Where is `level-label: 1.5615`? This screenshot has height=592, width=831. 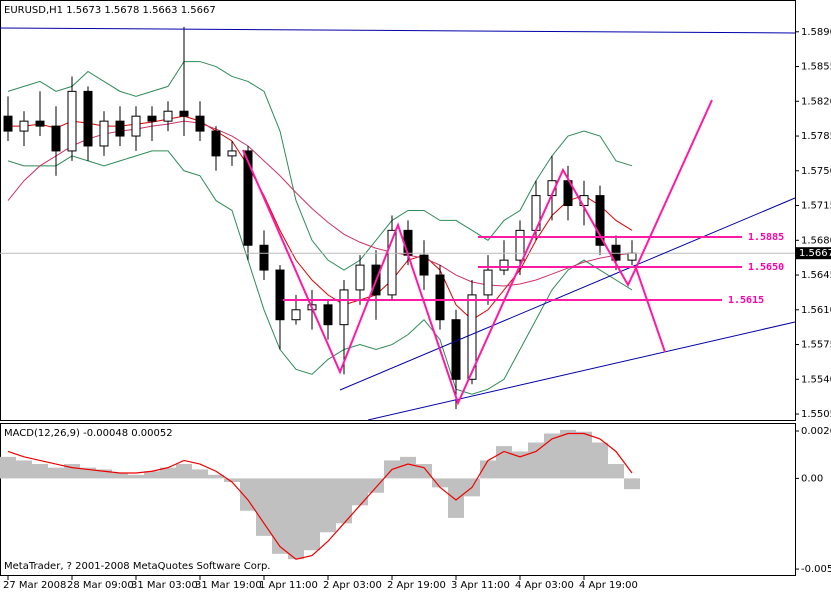
level-label: 1.5615 is located at coordinates (746, 300).